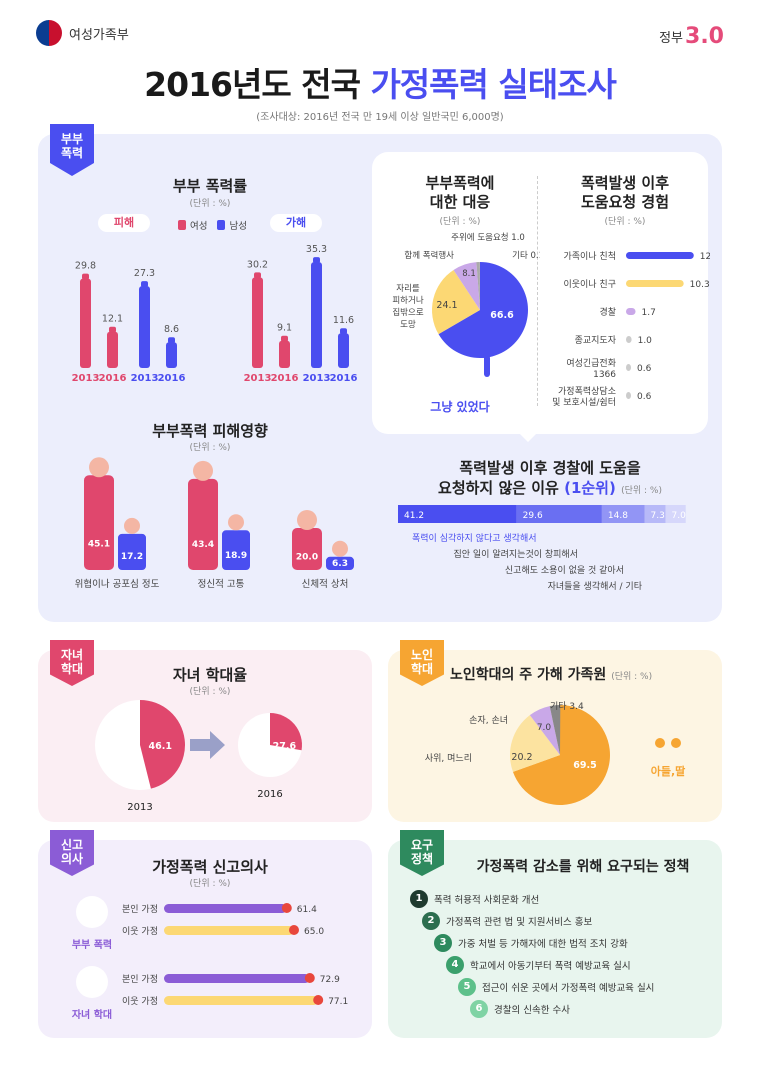  Describe the element at coordinates (556, 987) in the screenshot. I see `policy-item: 5 접근이 쉬운 곳에서 가정폭력 예방교육 실시` at that location.